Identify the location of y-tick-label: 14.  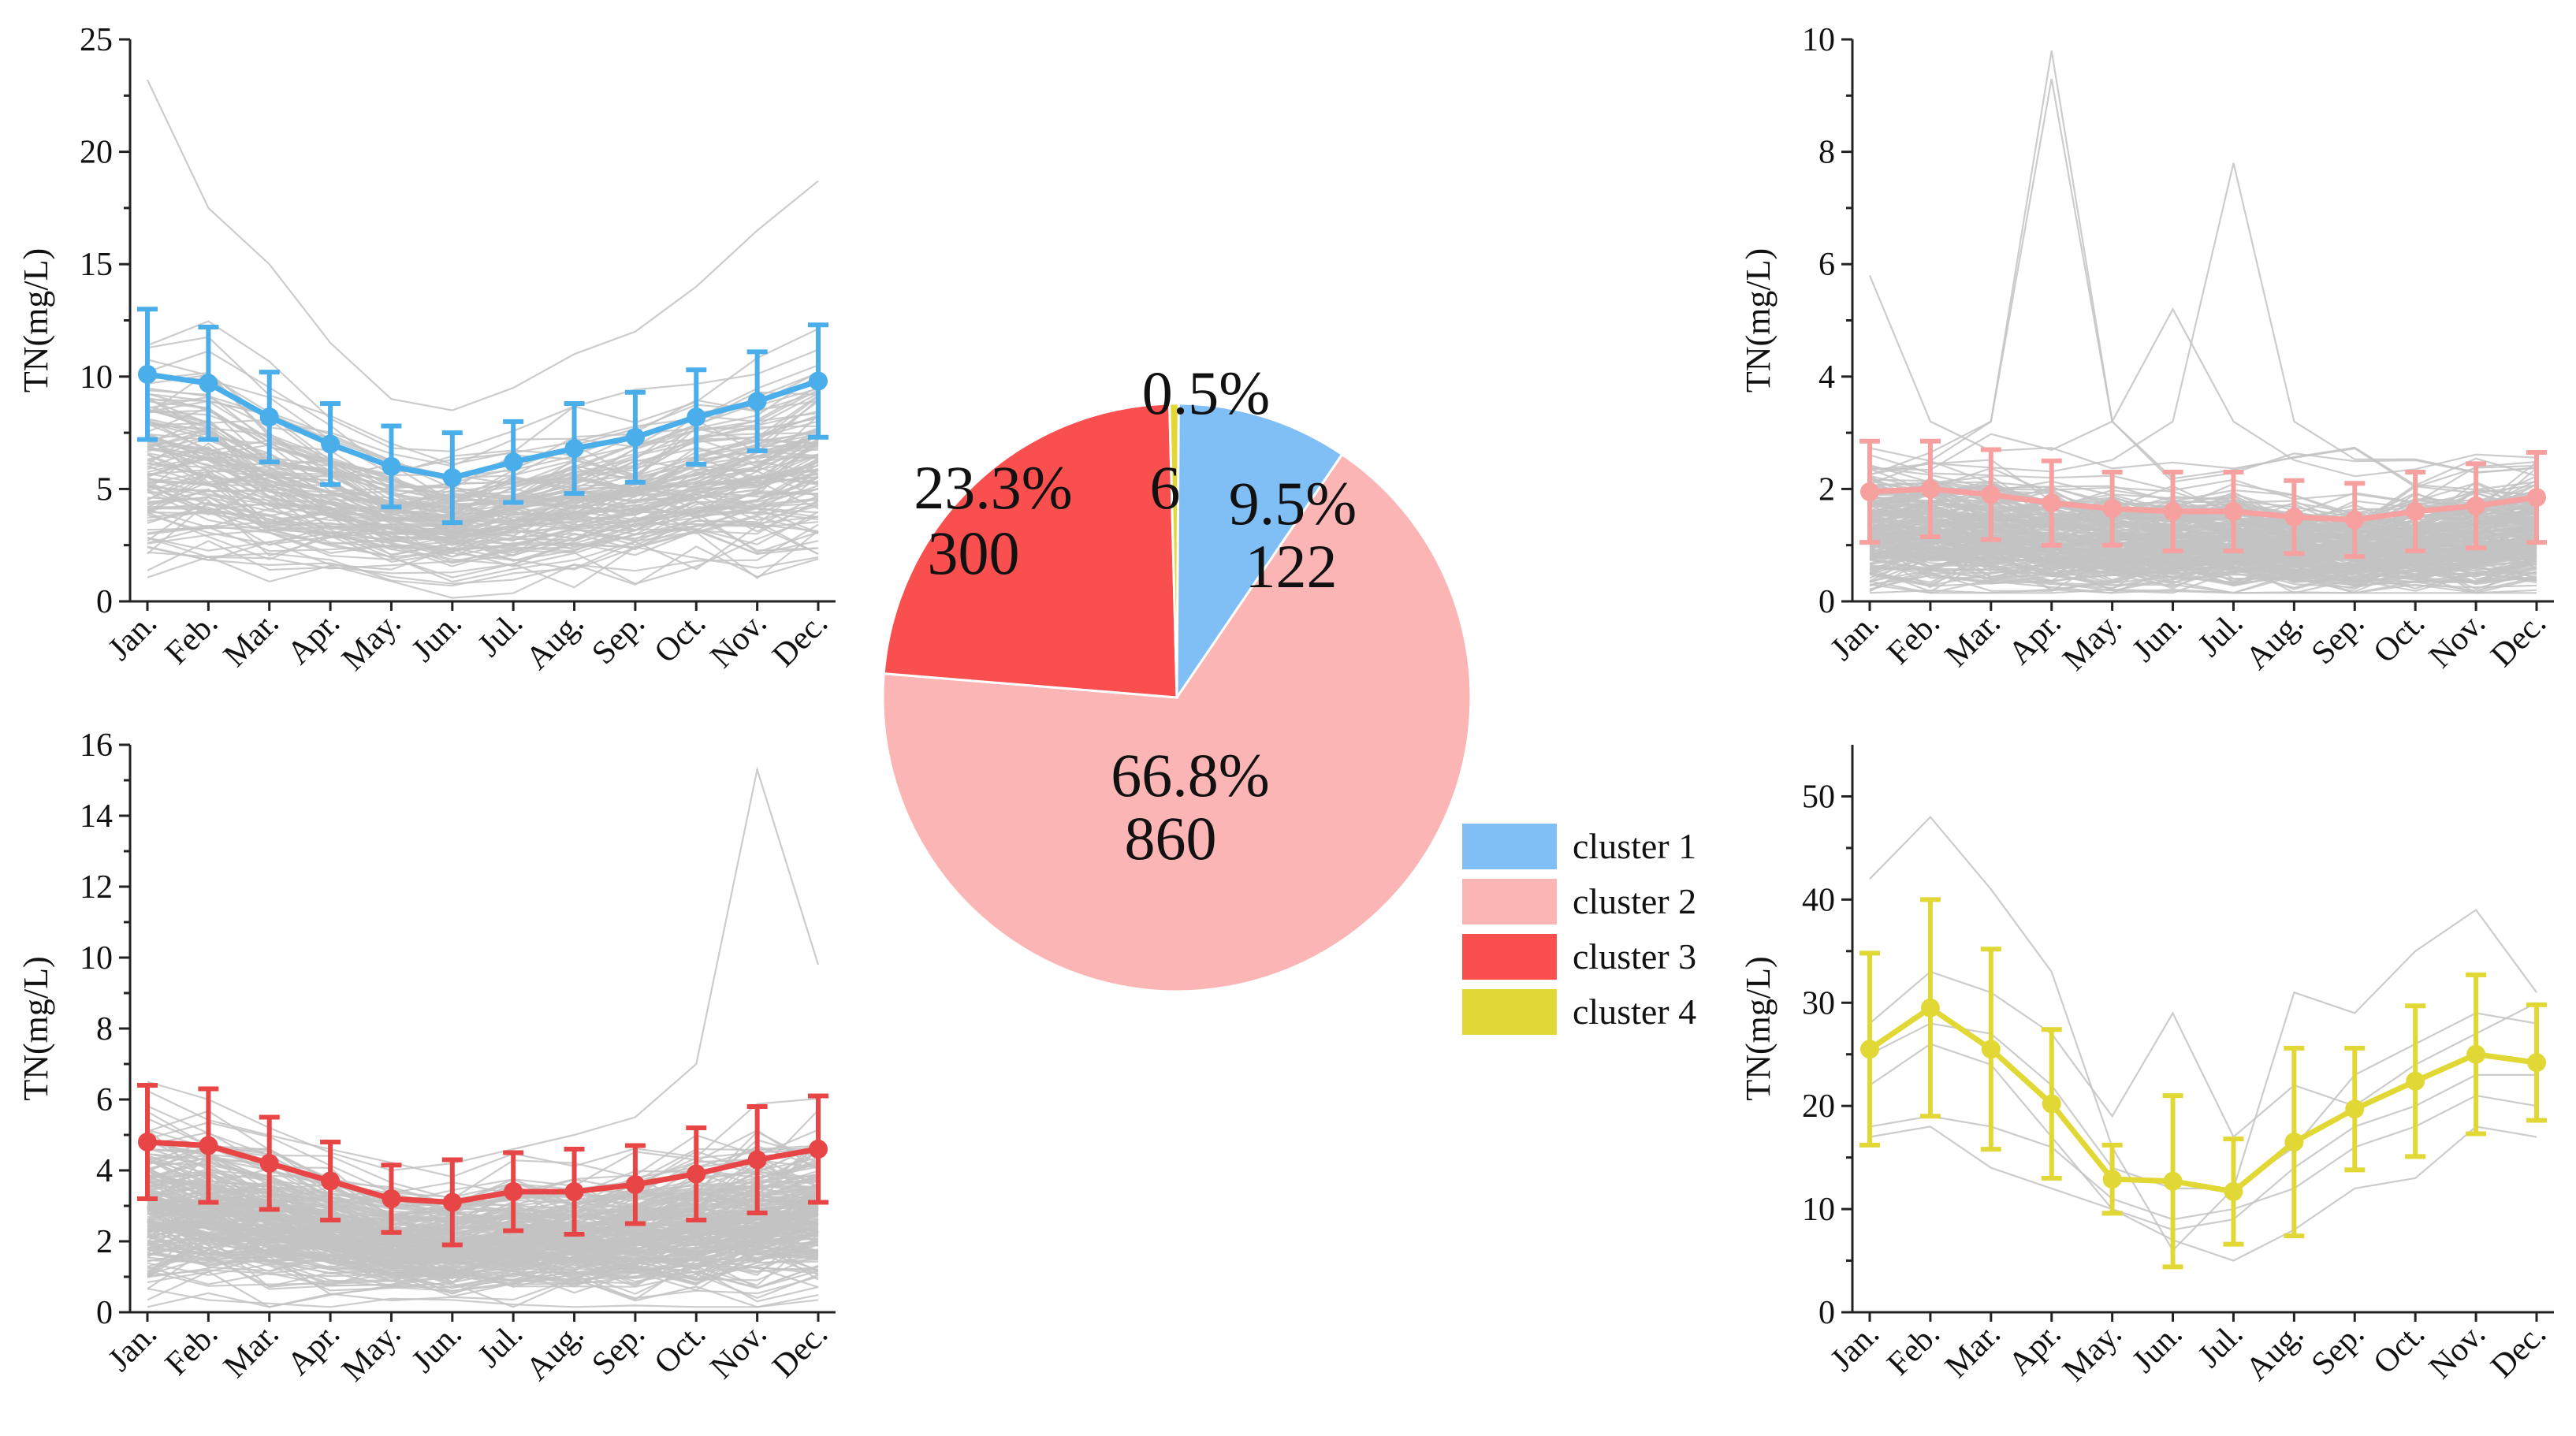
(96, 816).